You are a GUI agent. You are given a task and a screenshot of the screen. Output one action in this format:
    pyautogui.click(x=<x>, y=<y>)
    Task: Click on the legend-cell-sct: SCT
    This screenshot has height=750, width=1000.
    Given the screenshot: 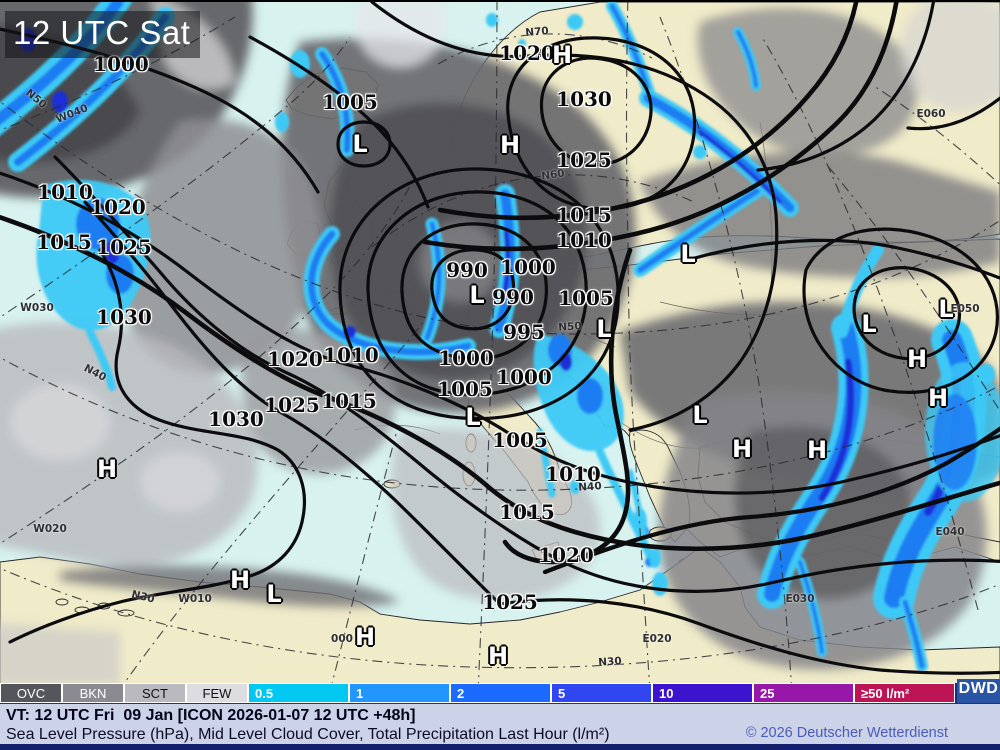 What is the action you would take?
    pyautogui.click(x=155, y=693)
    